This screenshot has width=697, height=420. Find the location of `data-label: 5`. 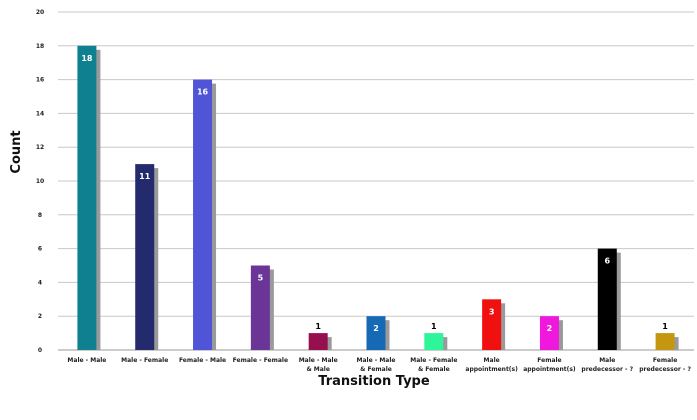

data-label: 5 is located at coordinates (261, 278).